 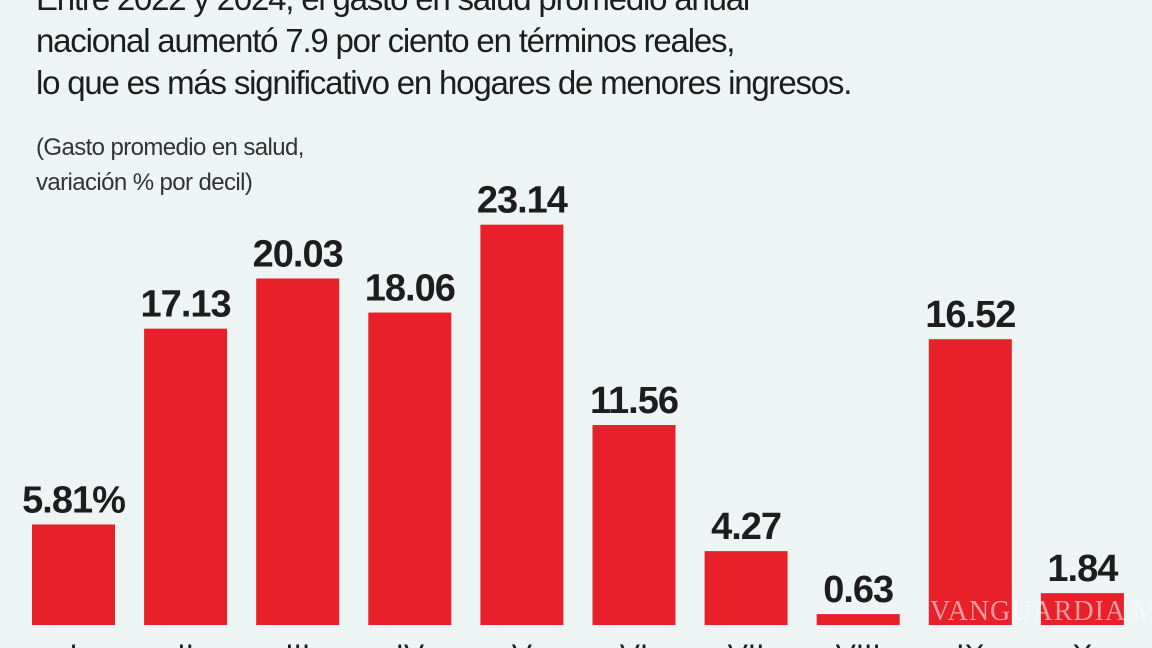 I want to click on bar-IX, so click(x=970, y=482).